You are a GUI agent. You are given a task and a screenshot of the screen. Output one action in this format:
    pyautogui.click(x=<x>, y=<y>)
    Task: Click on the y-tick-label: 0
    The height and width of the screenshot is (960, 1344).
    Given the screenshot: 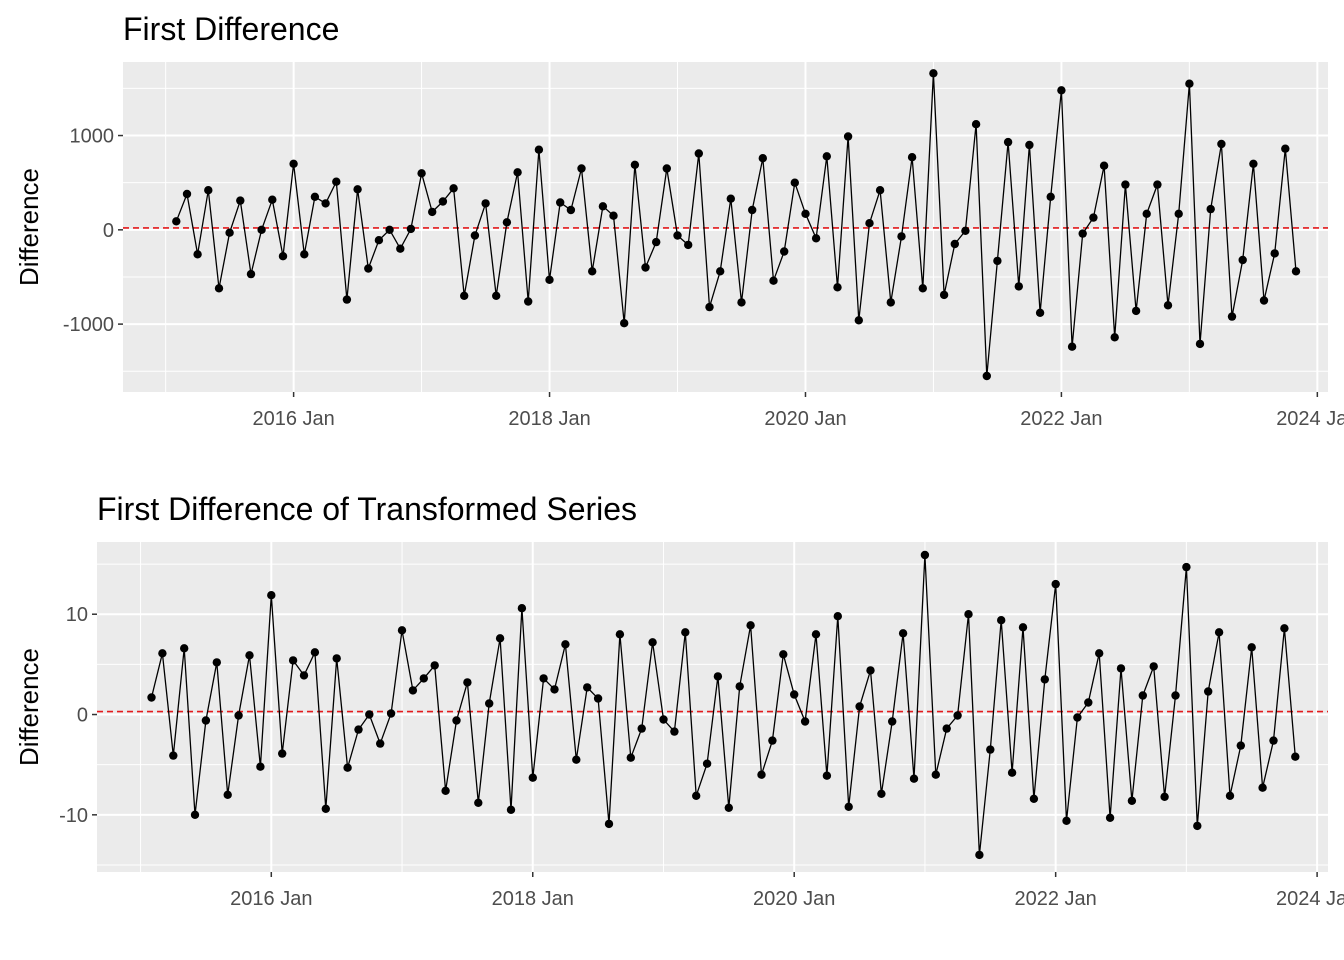 What is the action you would take?
    pyautogui.click(x=82, y=716)
    